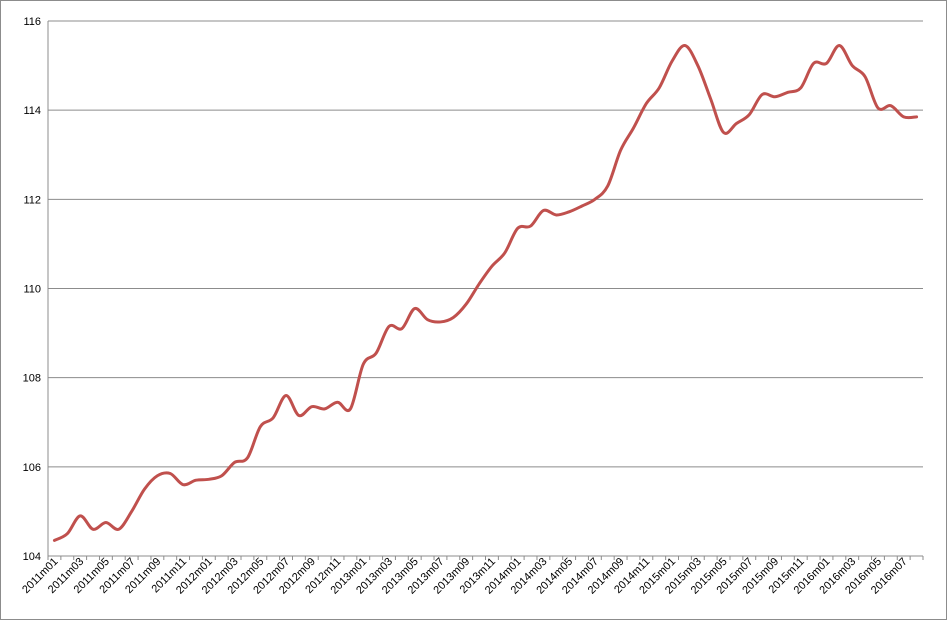 This screenshot has width=949, height=623. I want to click on y-tick-label: 114, so click(32, 111).